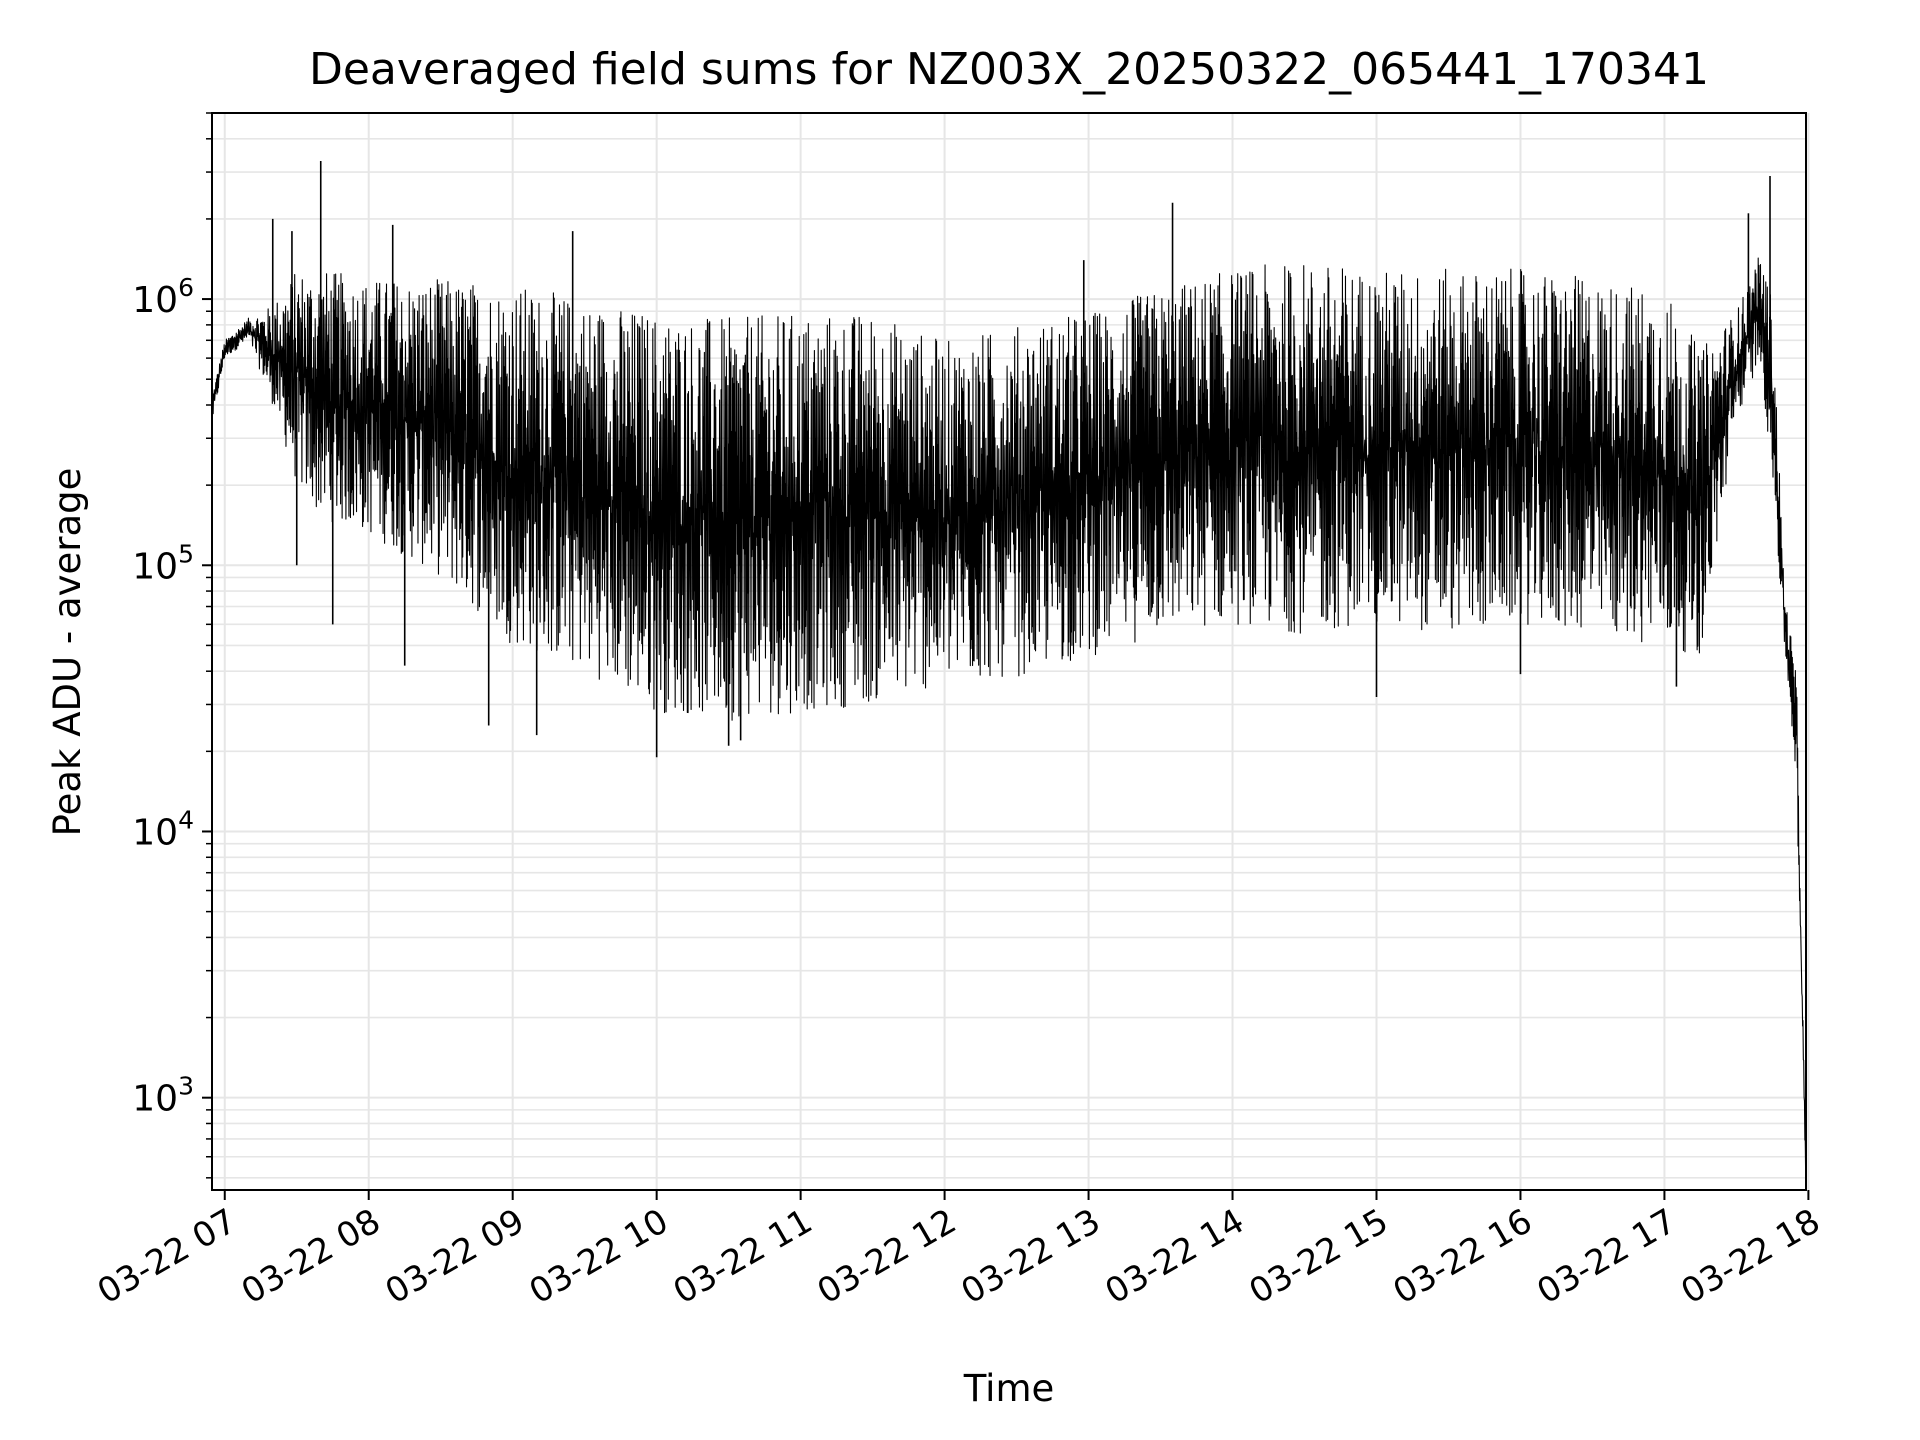  I want to click on y-tick-label: 10⁴, so click(163, 829).